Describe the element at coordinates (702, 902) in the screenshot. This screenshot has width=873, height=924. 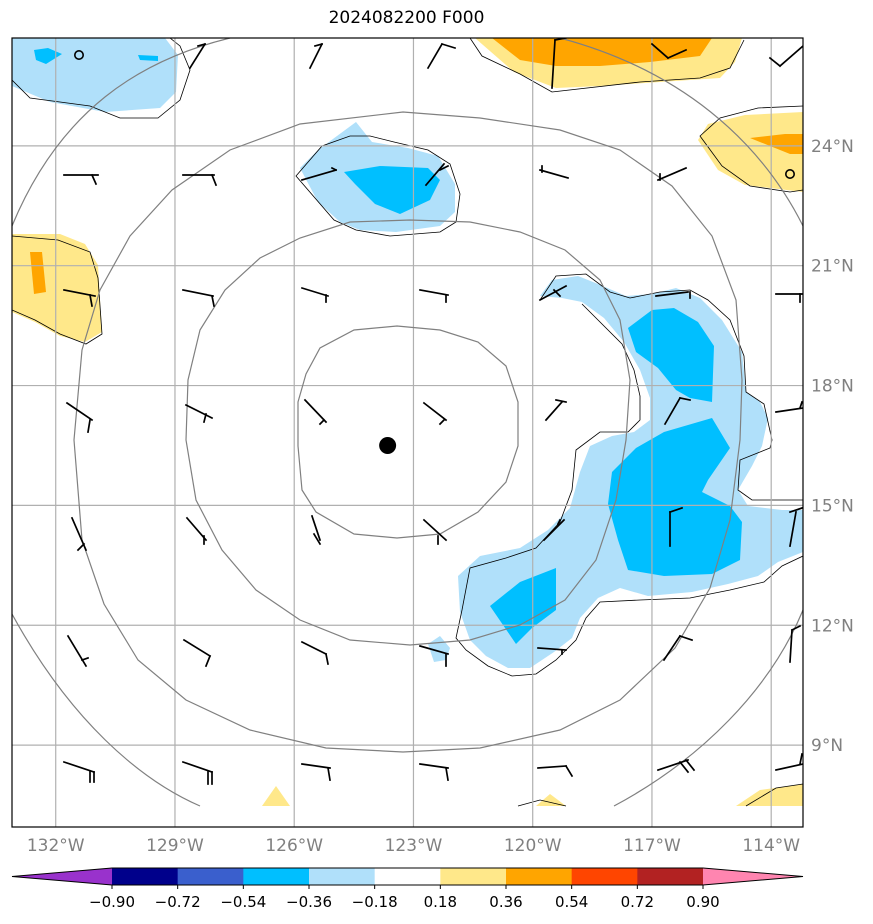
I see `colorbar-tick-label: 0.90` at that location.